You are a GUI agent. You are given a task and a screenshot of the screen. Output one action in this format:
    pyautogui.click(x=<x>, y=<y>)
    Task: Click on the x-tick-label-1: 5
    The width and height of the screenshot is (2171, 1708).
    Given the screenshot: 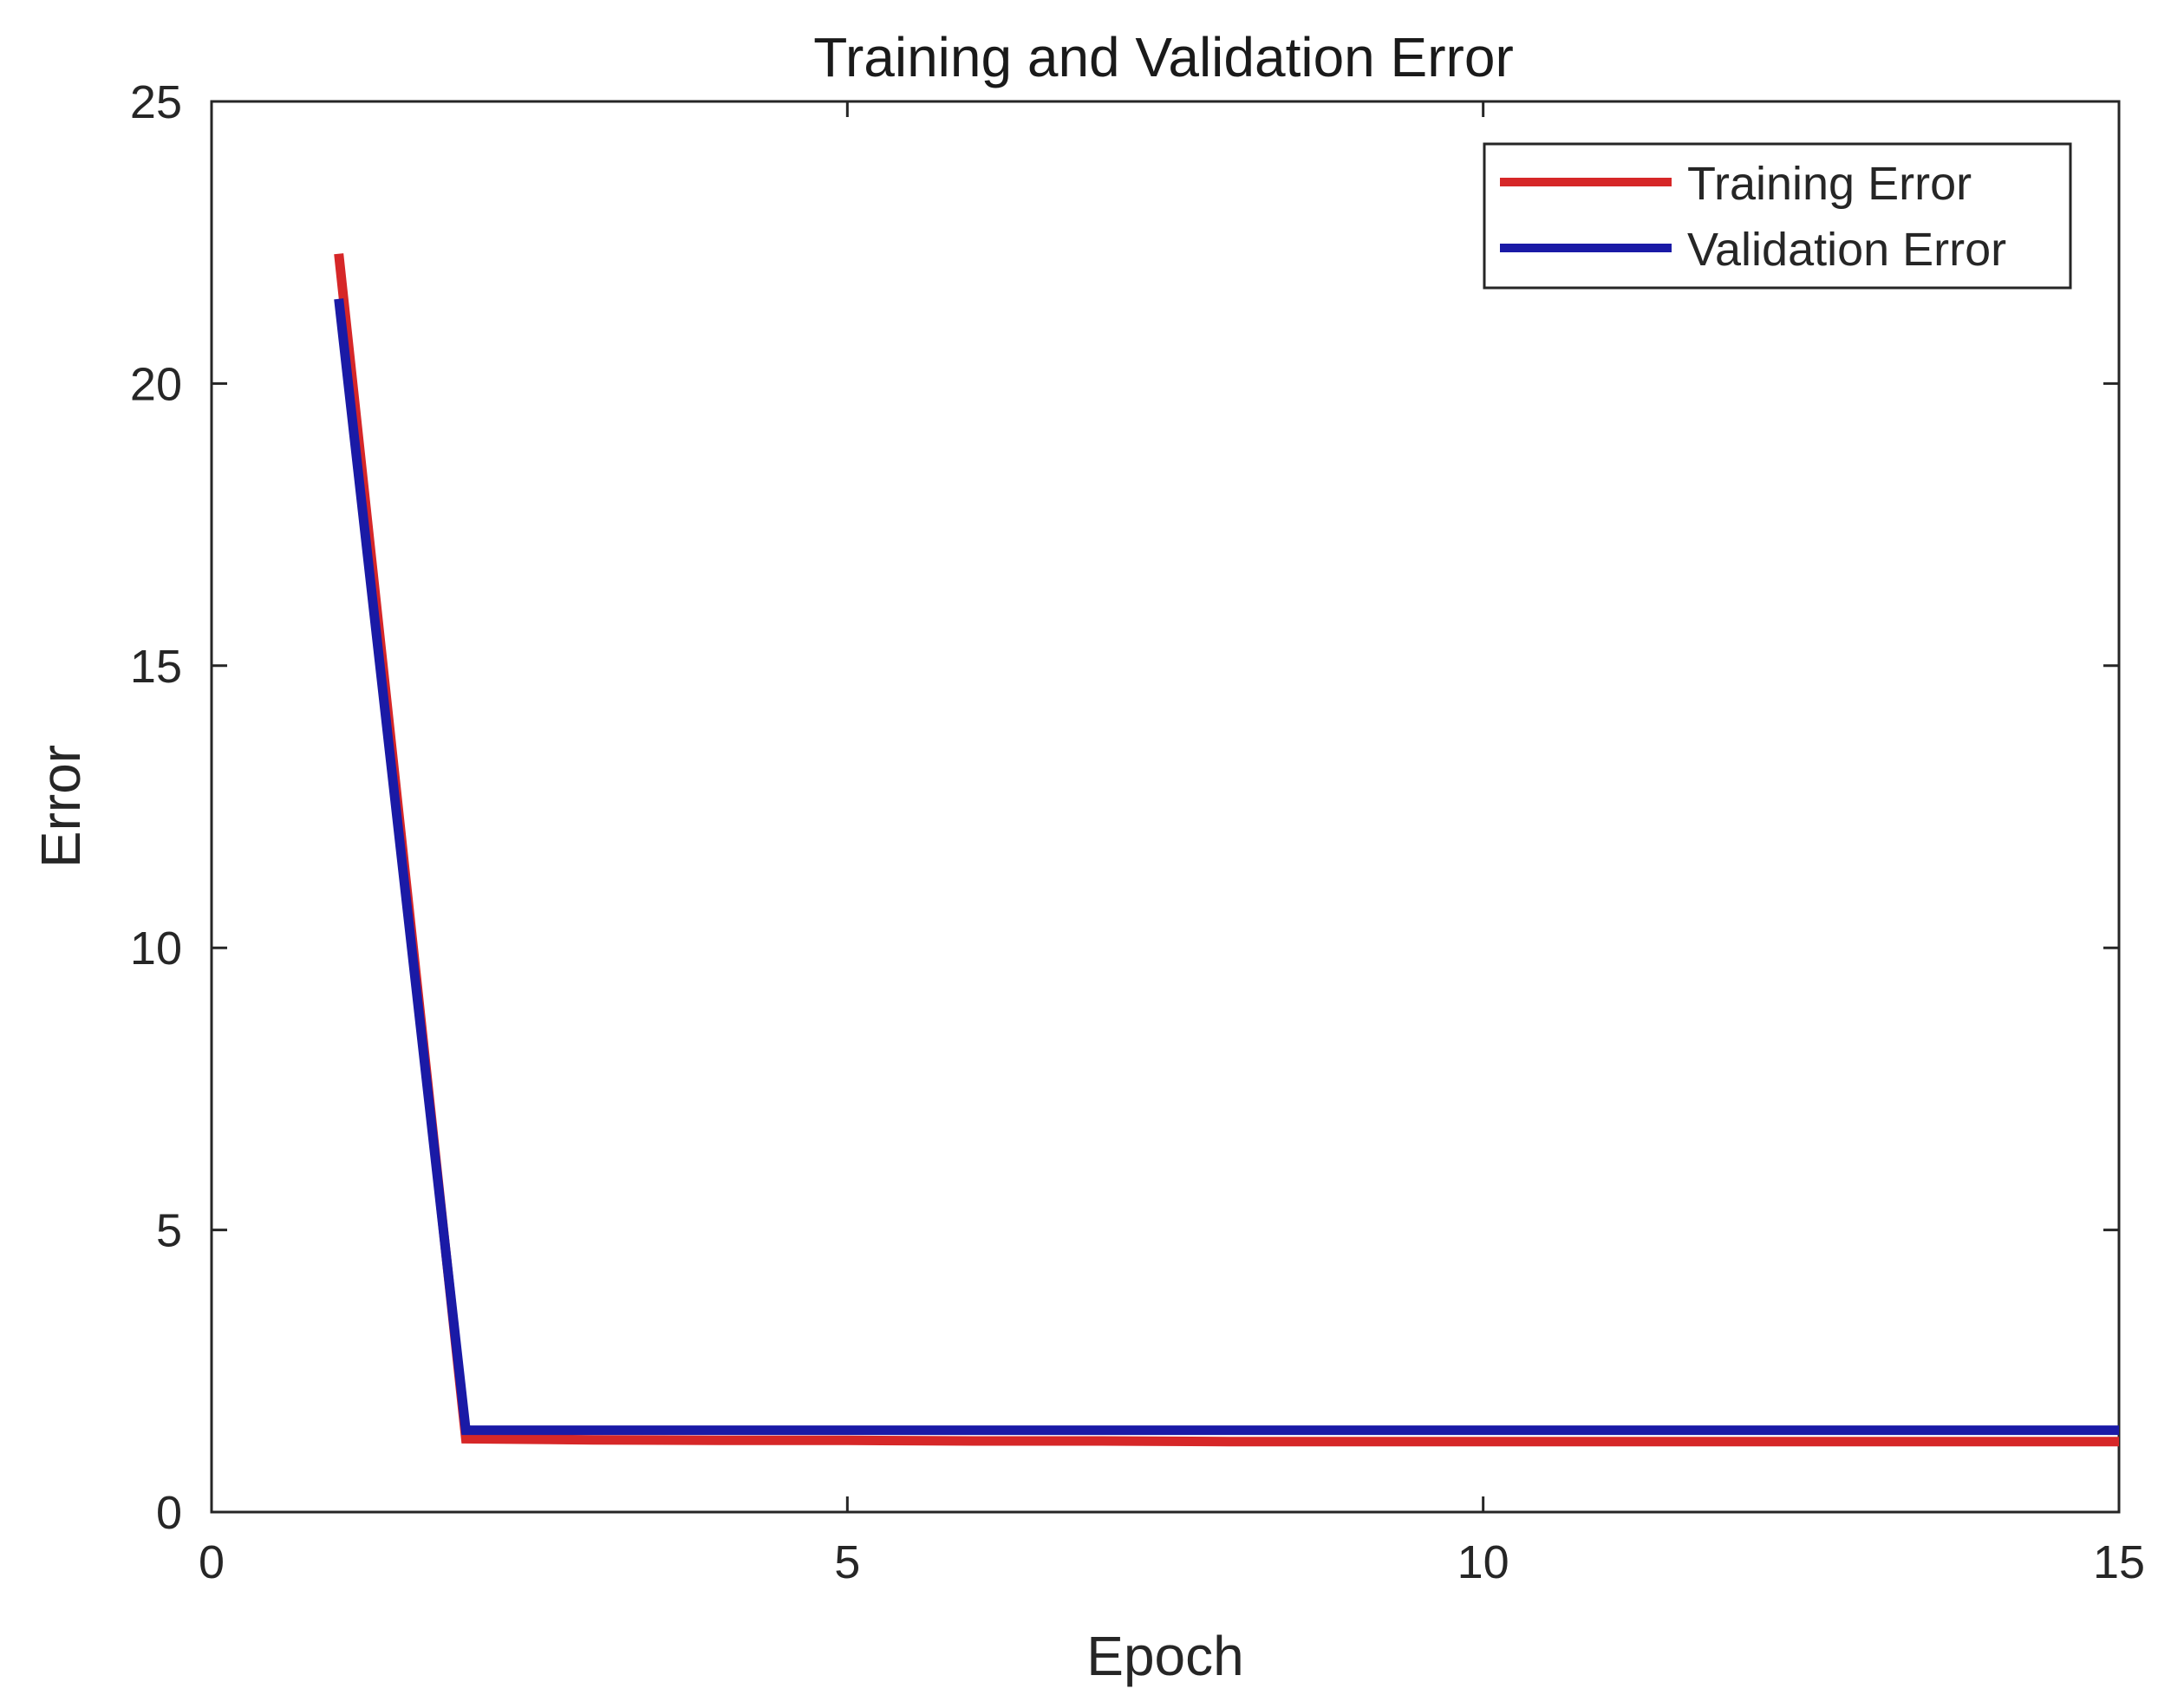 What is the action you would take?
    pyautogui.click(x=847, y=1562)
    